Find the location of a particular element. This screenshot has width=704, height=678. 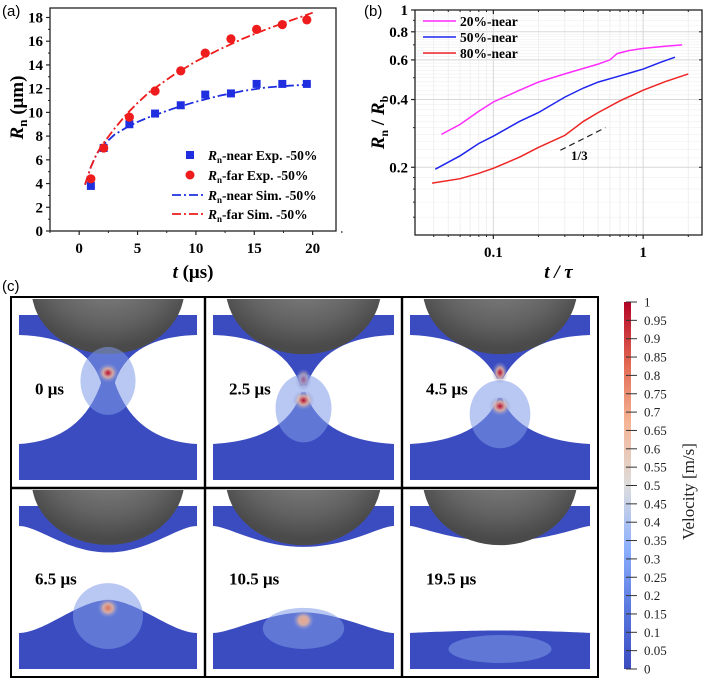

x-tick-label: 10 is located at coordinates (195, 249).